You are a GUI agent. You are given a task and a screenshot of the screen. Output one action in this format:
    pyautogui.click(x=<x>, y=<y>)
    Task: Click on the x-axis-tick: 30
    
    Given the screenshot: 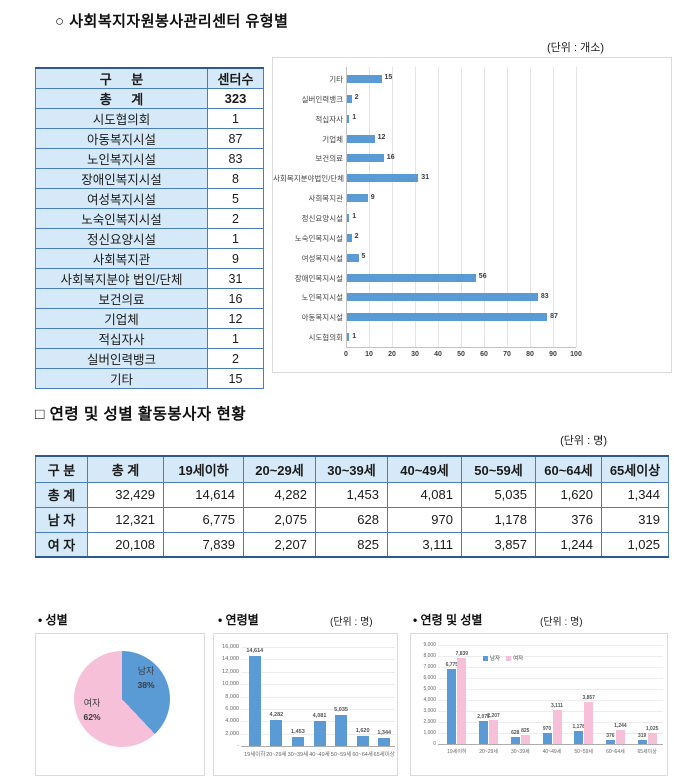 What is the action you would take?
    pyautogui.click(x=415, y=354)
    